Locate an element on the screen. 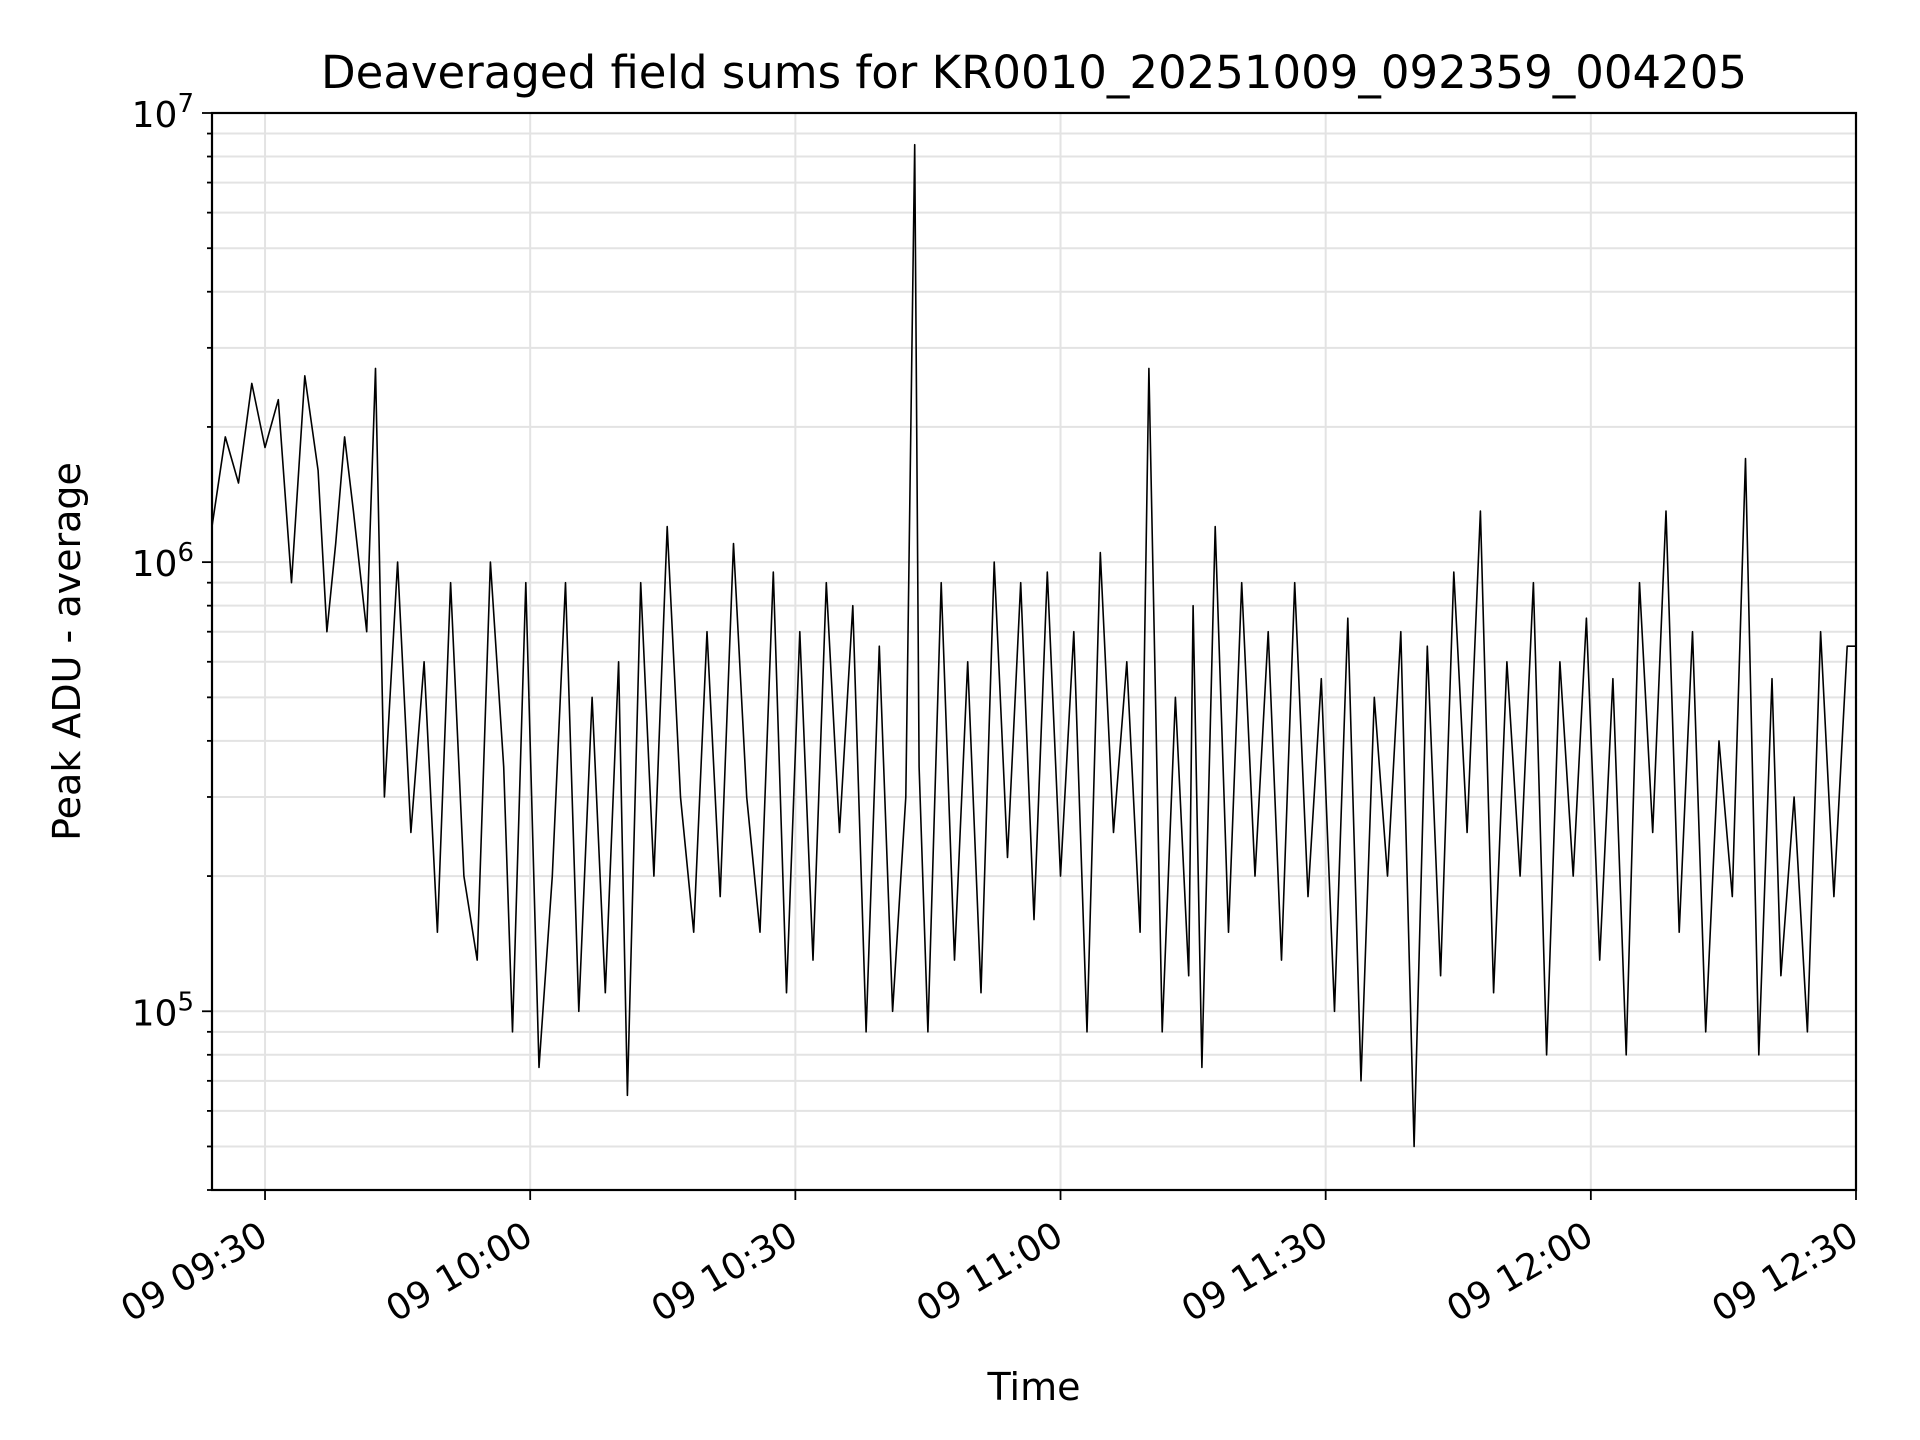  y-tick-label: 10⁷ is located at coordinates (163, 112).